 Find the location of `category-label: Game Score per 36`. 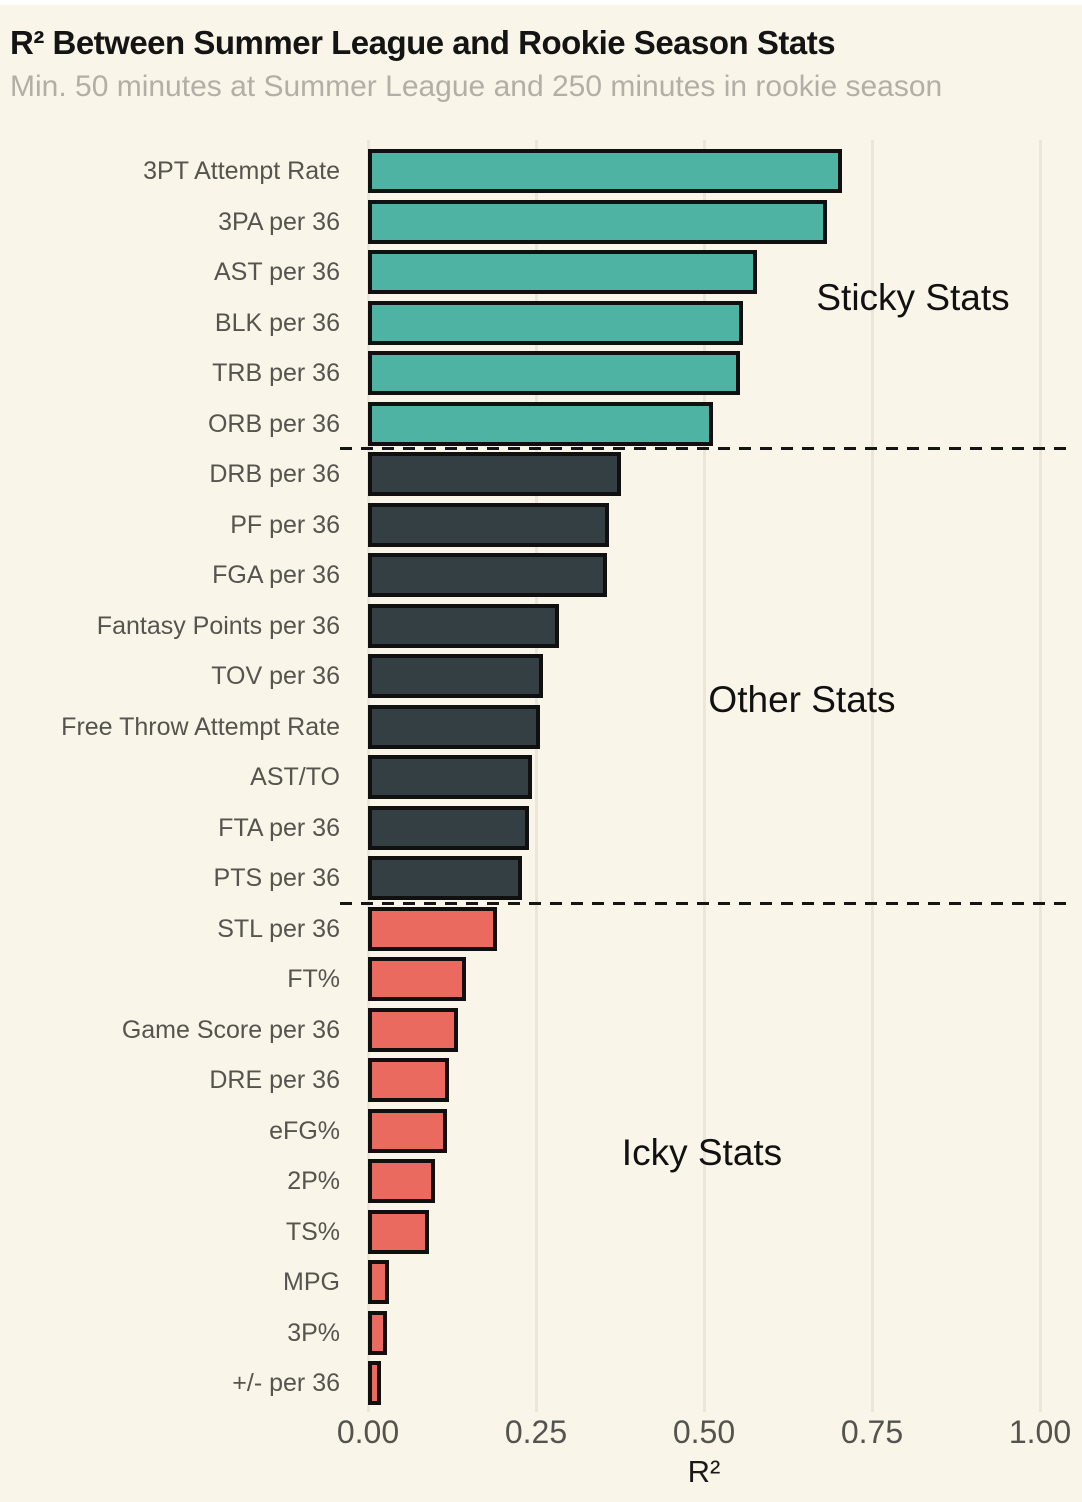

category-label: Game Score per 36 is located at coordinates (230, 1029).